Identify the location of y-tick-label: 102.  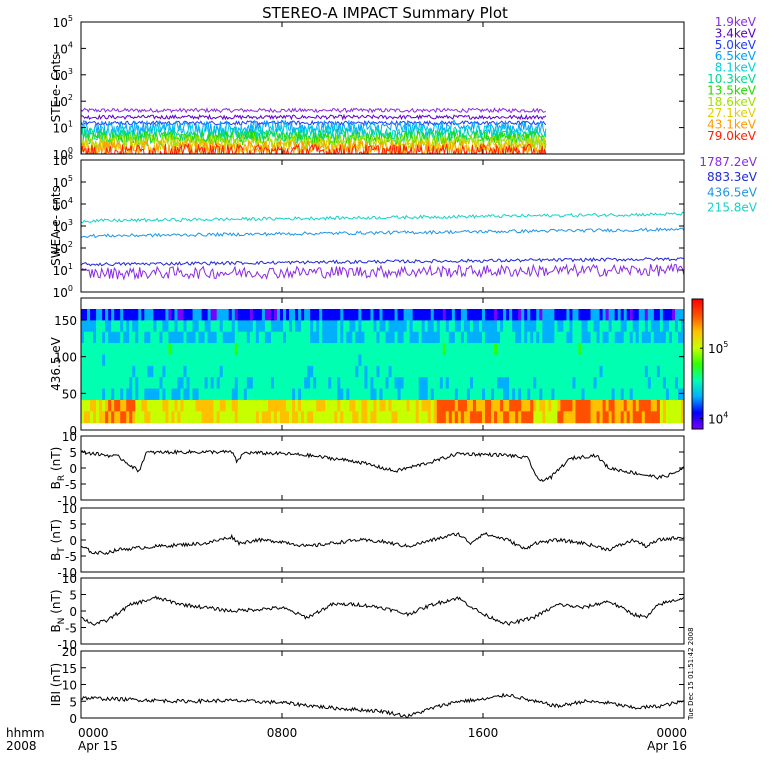
(63, 101).